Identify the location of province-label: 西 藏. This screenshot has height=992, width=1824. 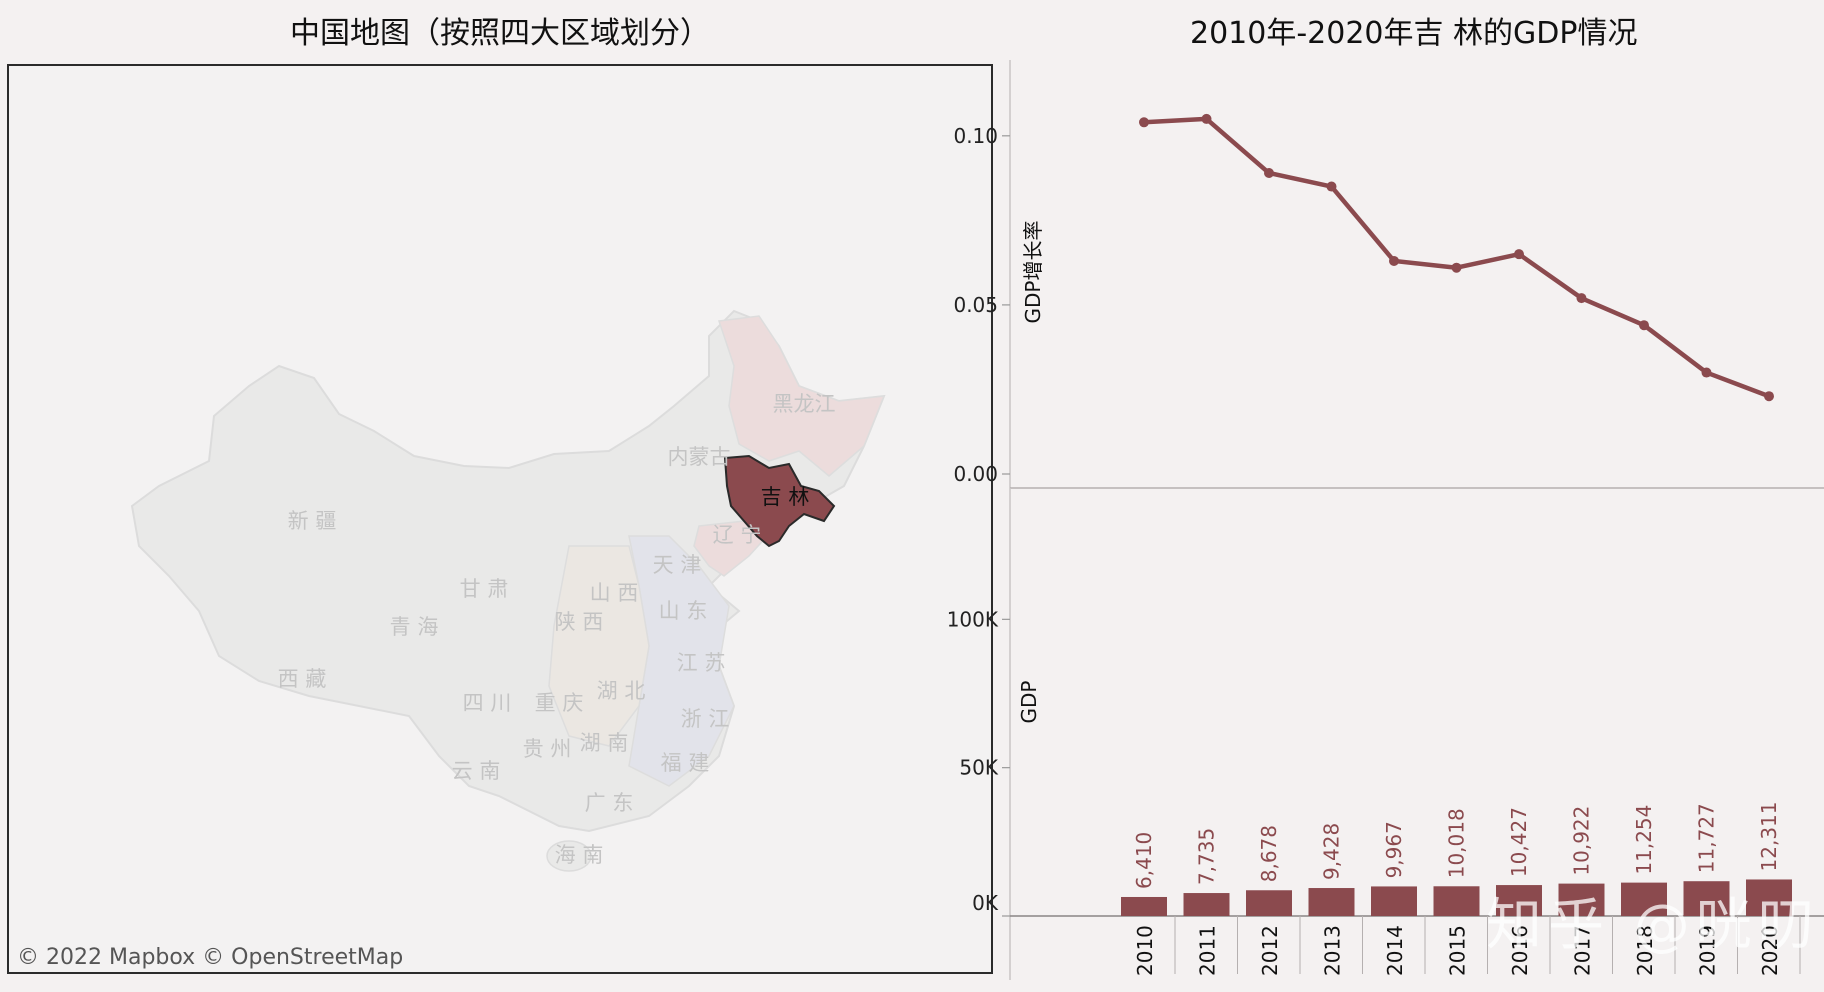
(302, 679).